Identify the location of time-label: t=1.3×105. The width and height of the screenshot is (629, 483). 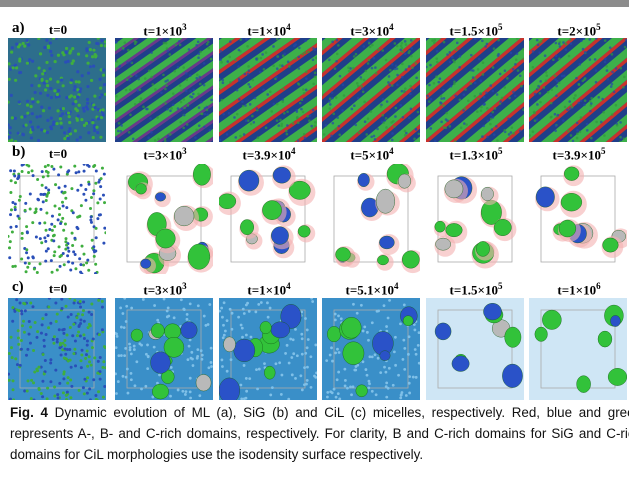
(476, 154).